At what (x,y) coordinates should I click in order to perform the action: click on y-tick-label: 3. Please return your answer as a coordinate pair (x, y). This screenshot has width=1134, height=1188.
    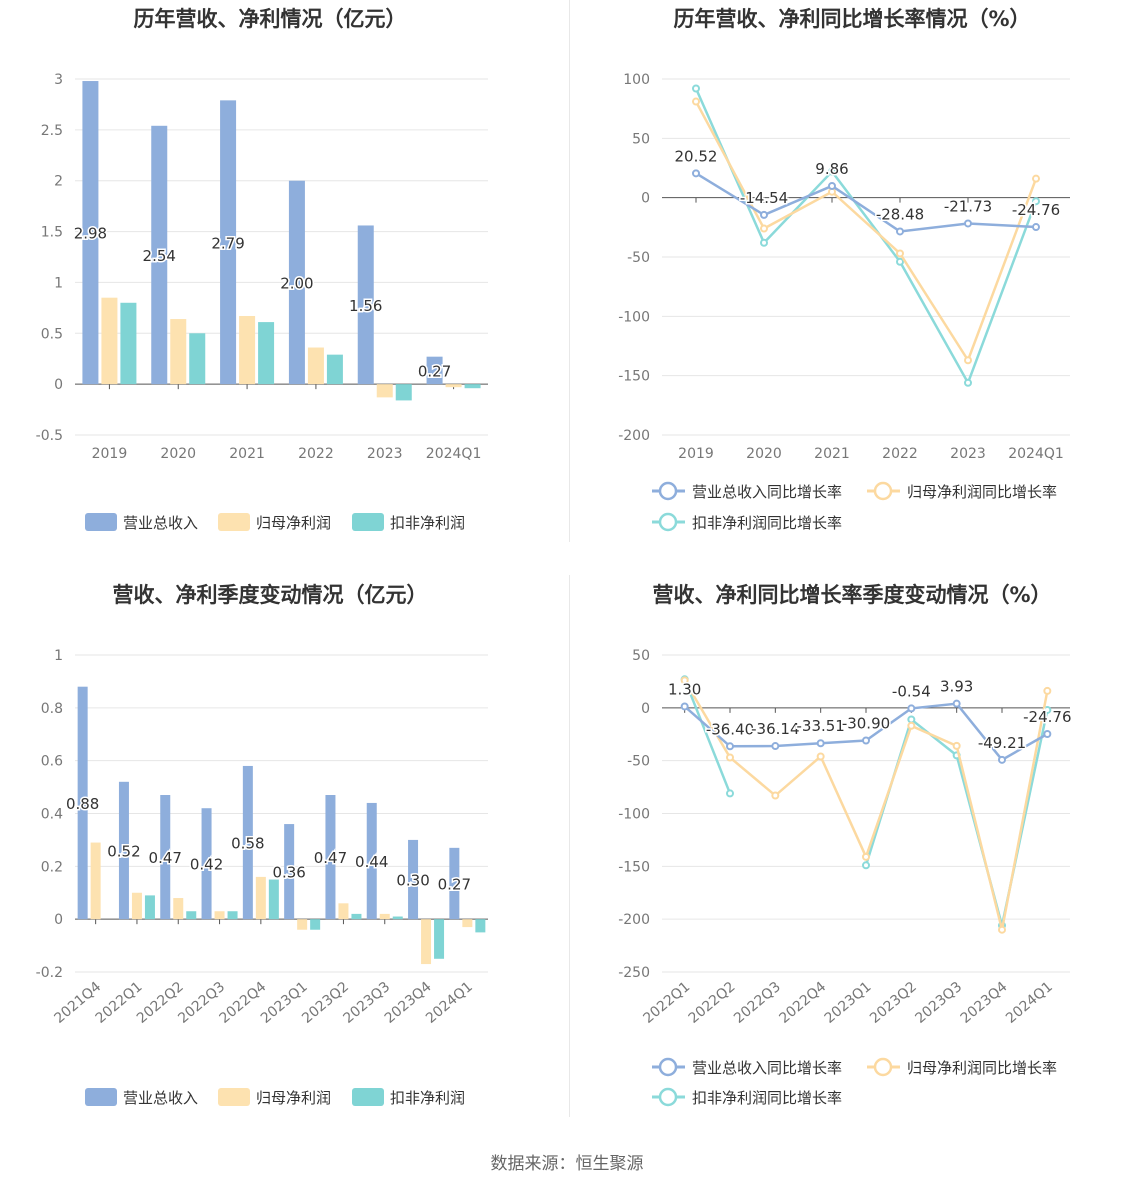
    Looking at the image, I should click on (58, 80).